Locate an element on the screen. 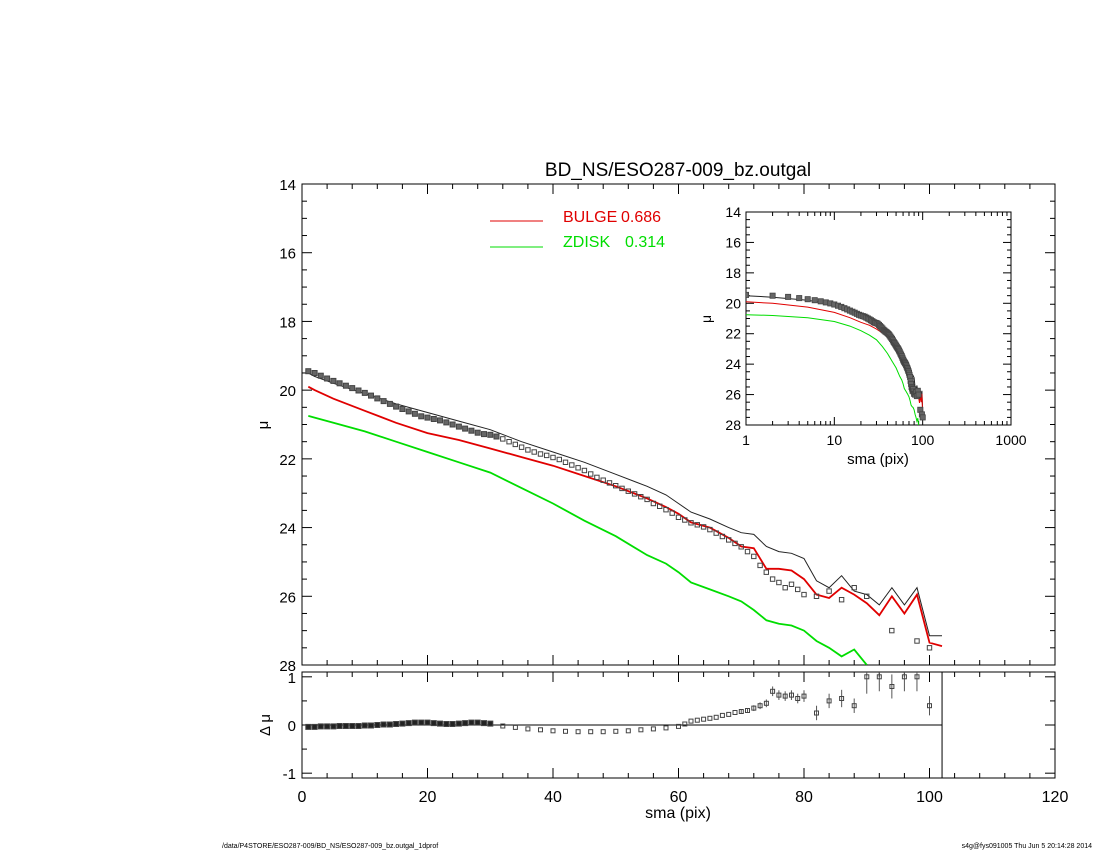 This screenshot has height=850, width=1100. inset-y-tick-label: 24 is located at coordinates (733, 364).